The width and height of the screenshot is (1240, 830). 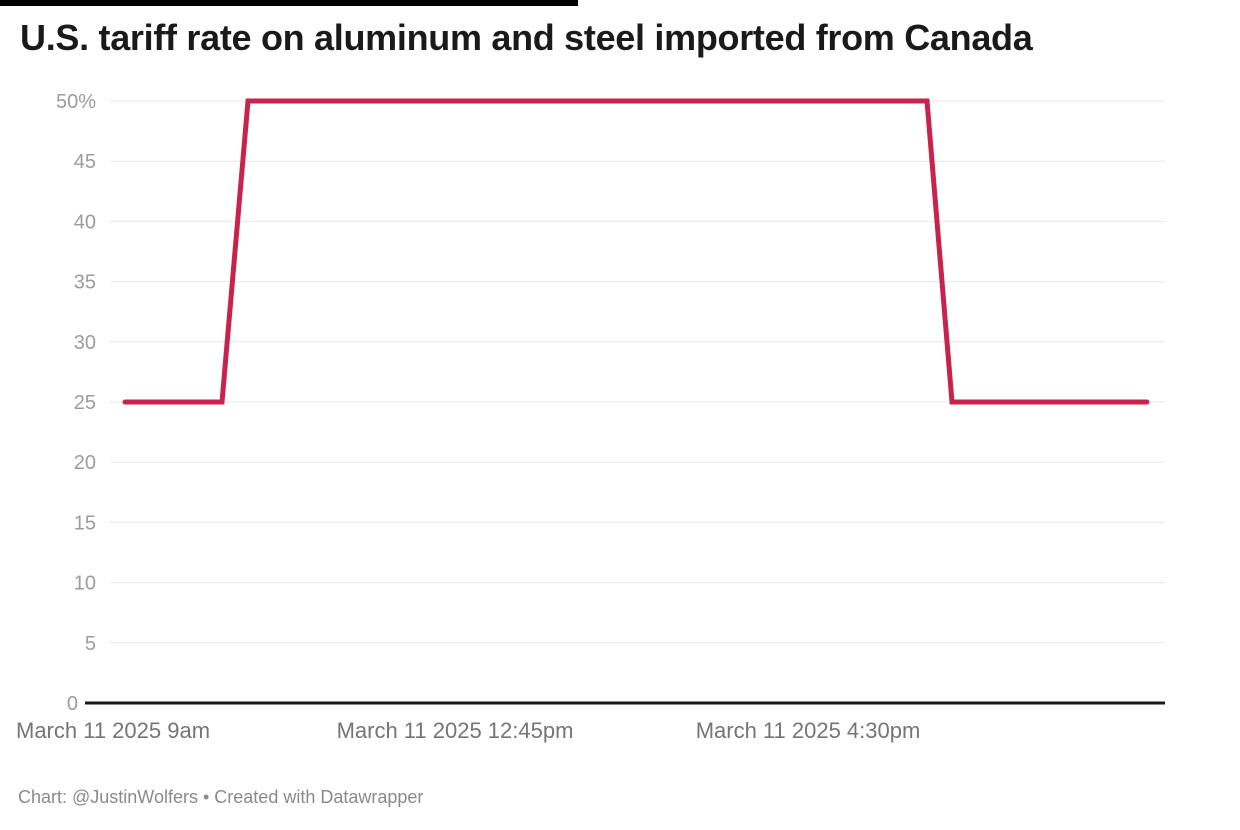 What do you see at coordinates (113, 730) in the screenshot?
I see `x-tick-label-0: March 11 2025 9am` at bounding box center [113, 730].